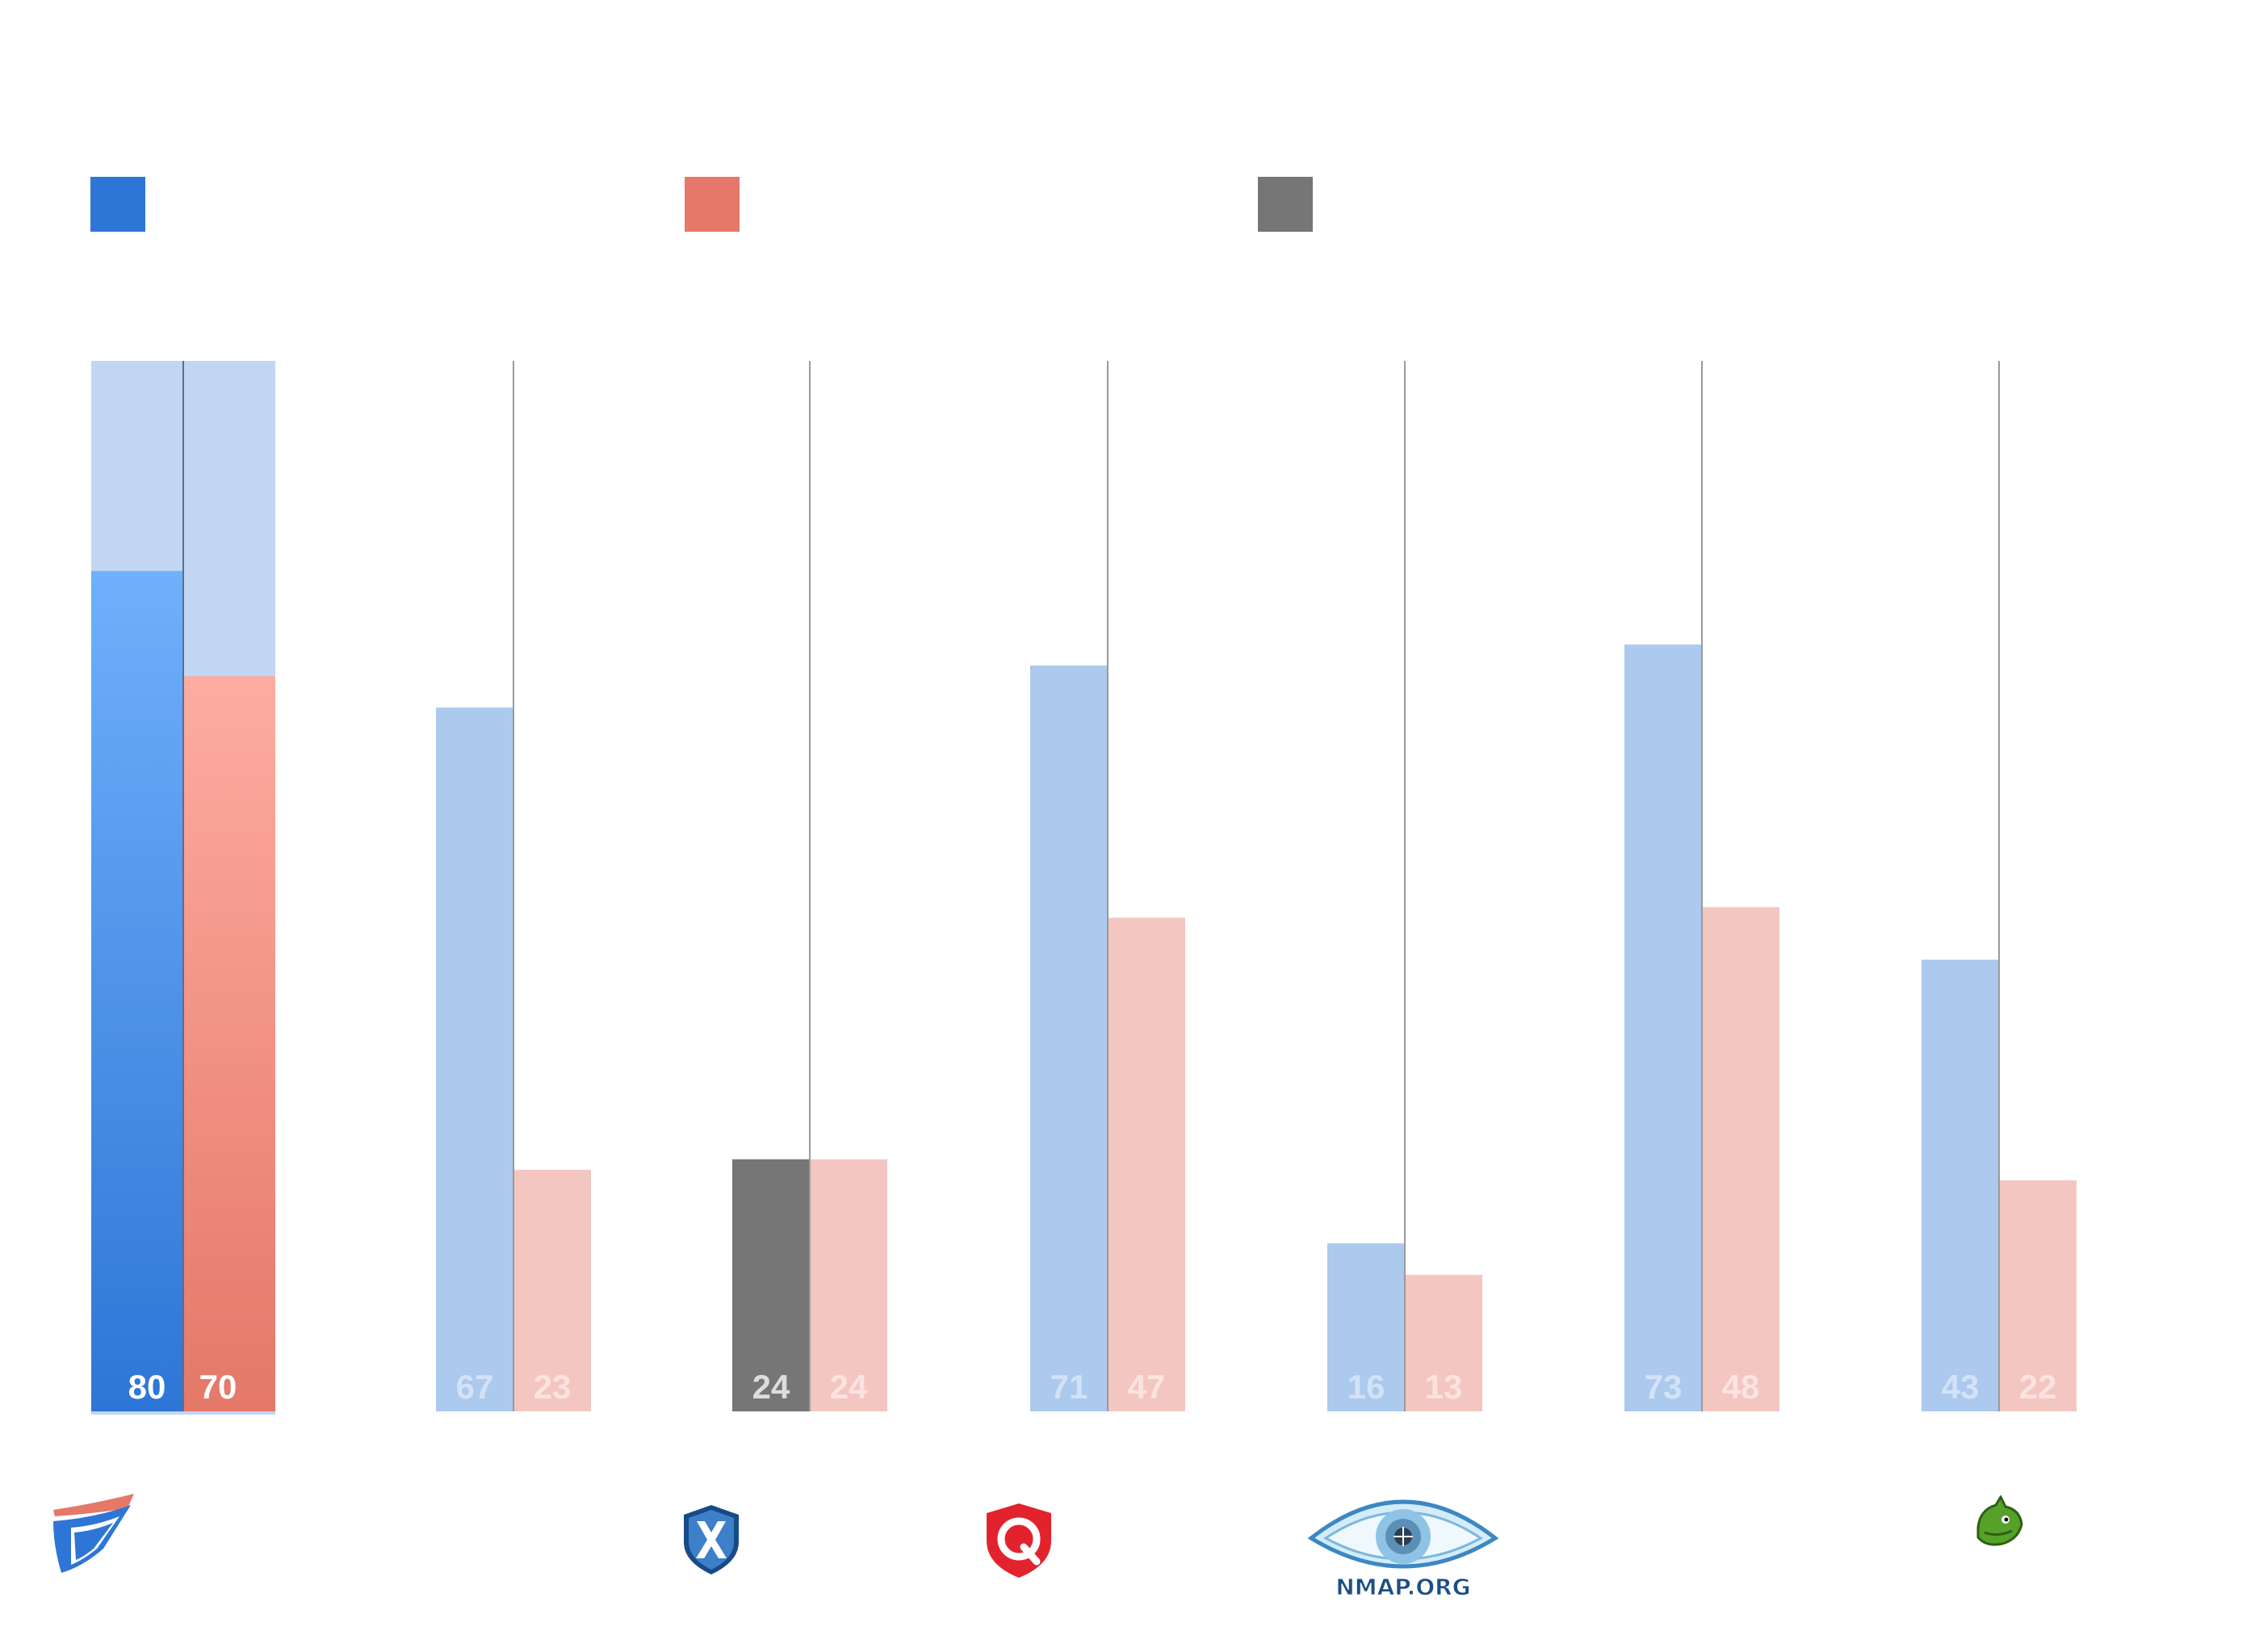 This screenshot has width=2259, height=1652. Describe the element at coordinates (1402, 1587) in the screenshot. I see `nmap-logo-text: NMAP.ORG` at that location.